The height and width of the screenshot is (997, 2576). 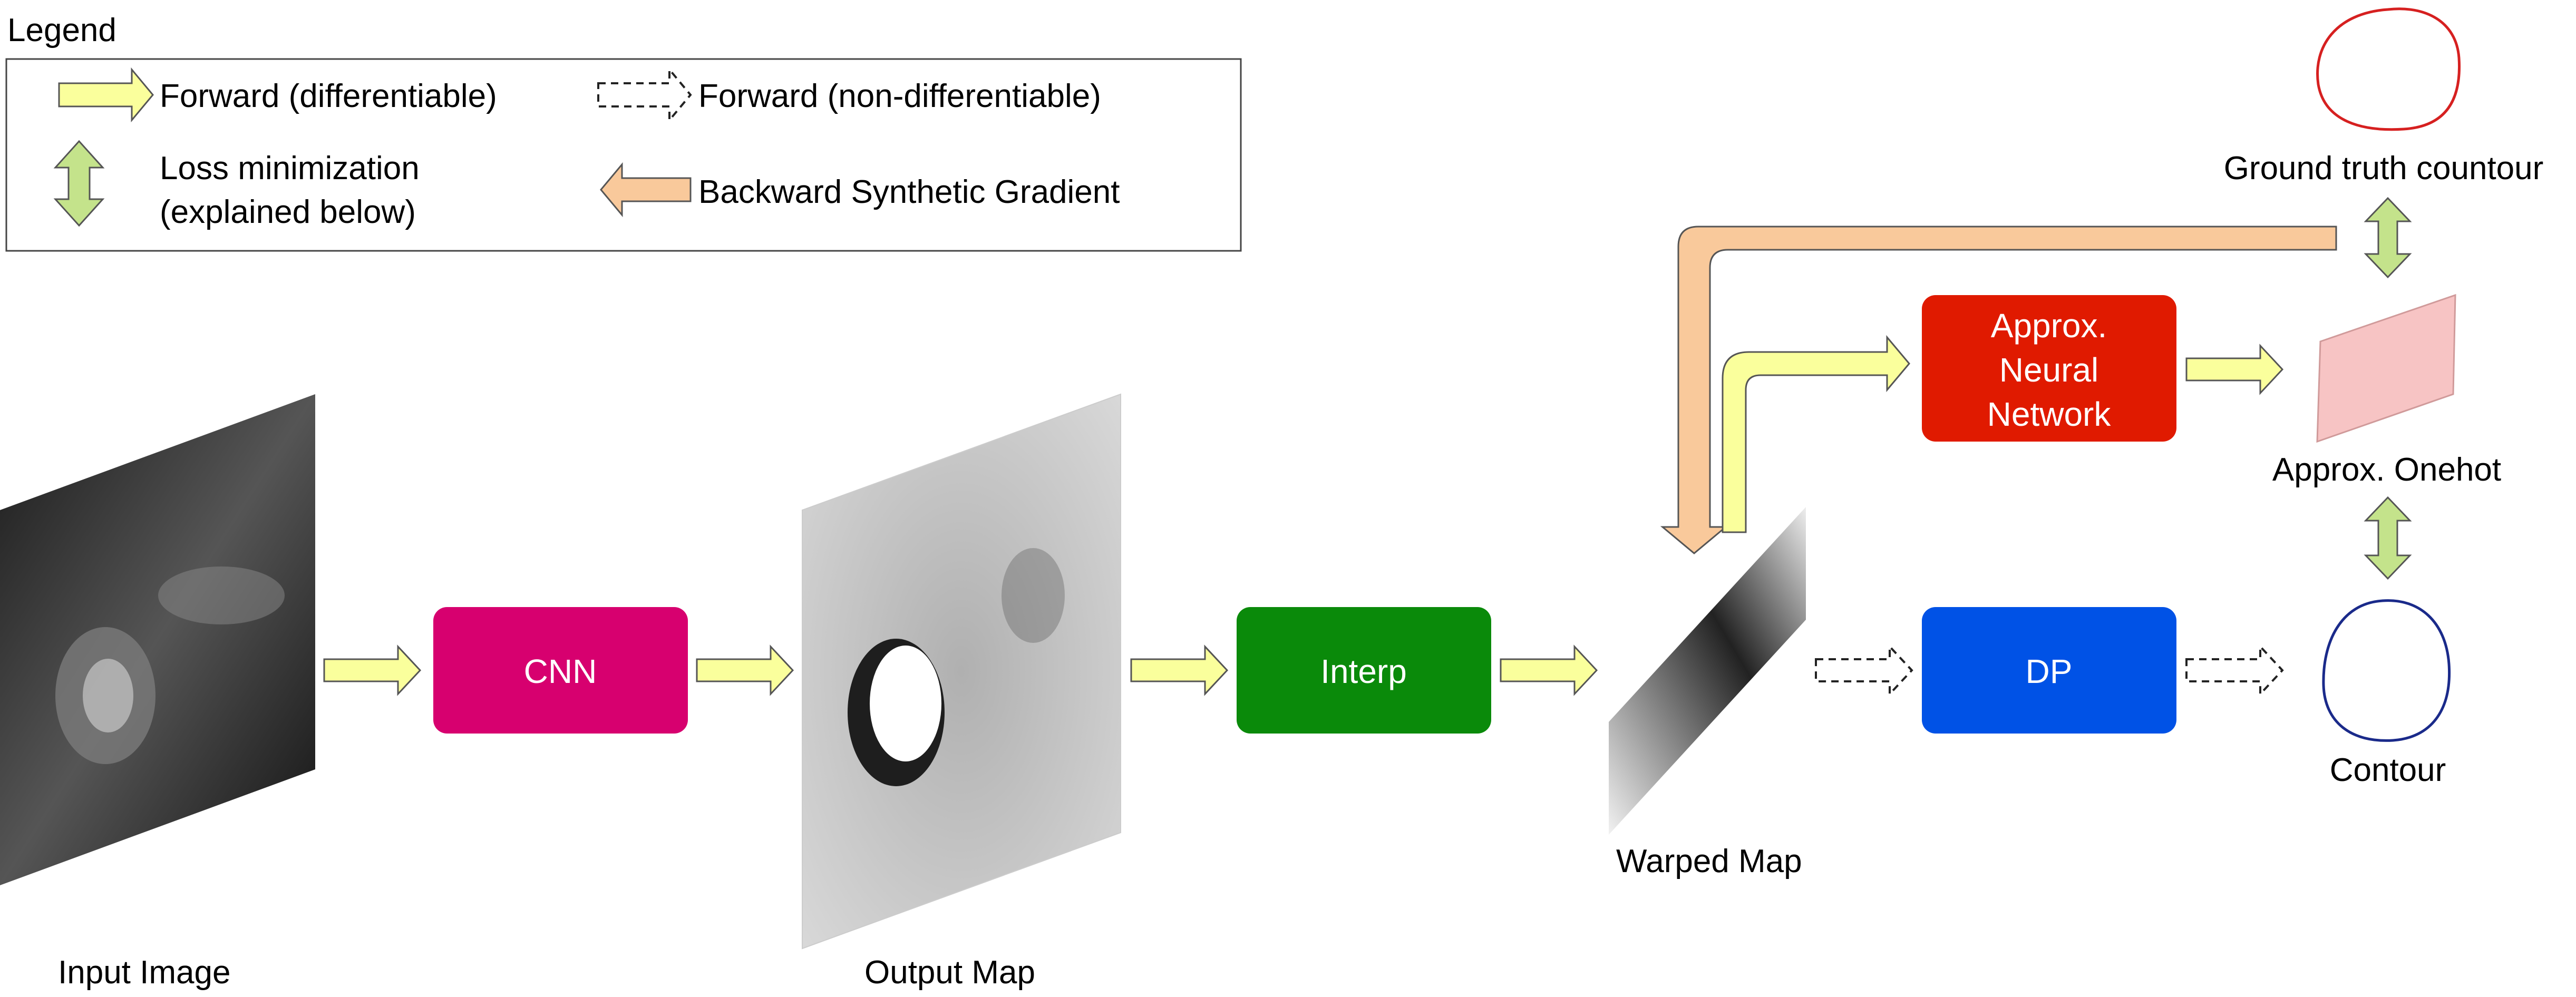 I want to click on output-map-bright-core, so click(x=905, y=703).